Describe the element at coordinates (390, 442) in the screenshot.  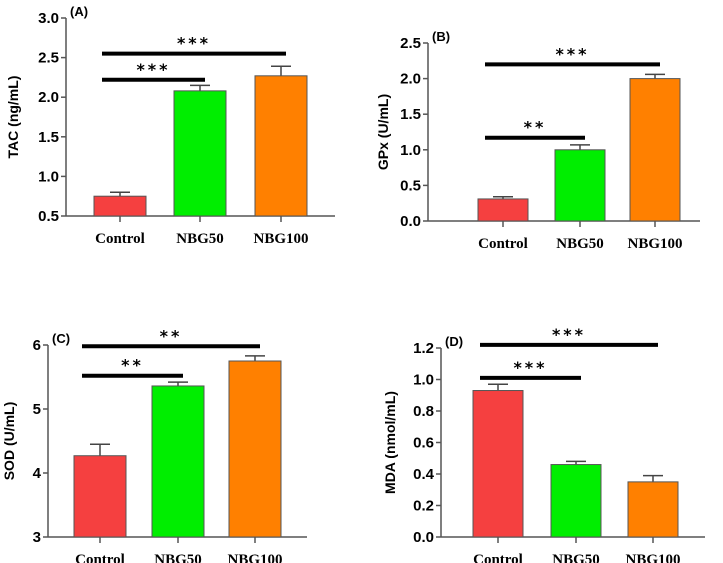
I see `y-axis-label: MDA (nmol/mL)` at that location.